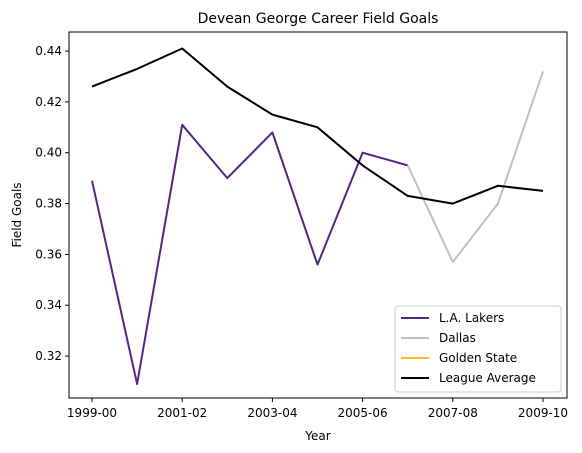 The image size is (582, 453). What do you see at coordinates (48, 102) in the screenshot?
I see `y-tick-label: 0.42` at bounding box center [48, 102].